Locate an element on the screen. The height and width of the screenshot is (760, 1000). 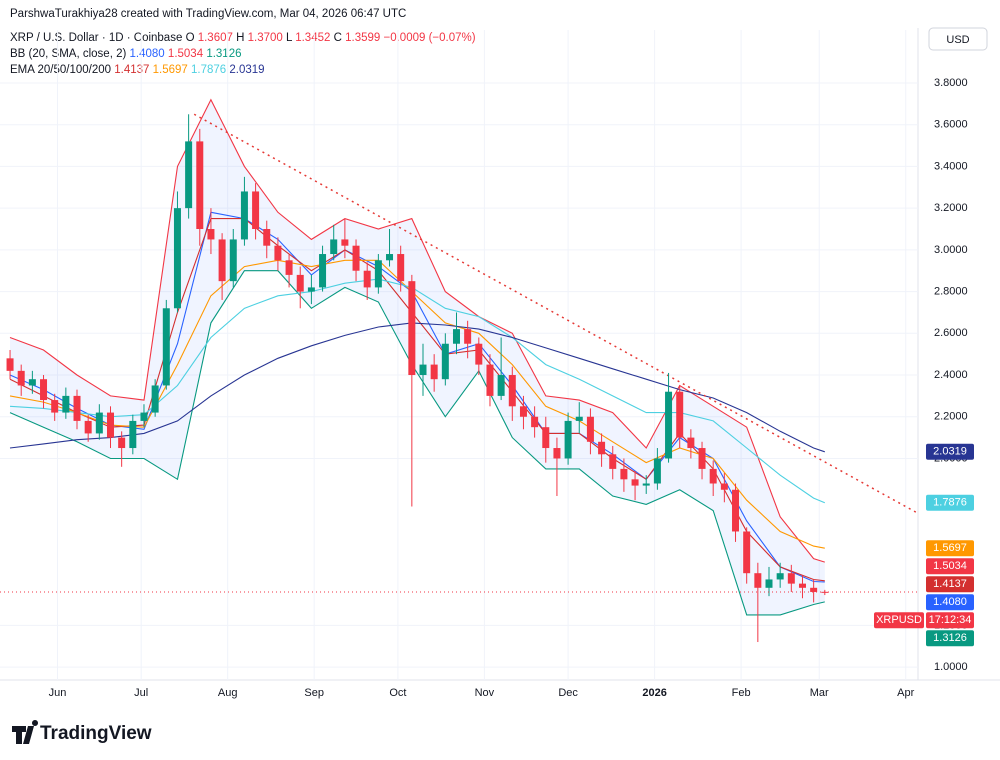
x-tick-label: Jul is located at coordinates (141, 693).